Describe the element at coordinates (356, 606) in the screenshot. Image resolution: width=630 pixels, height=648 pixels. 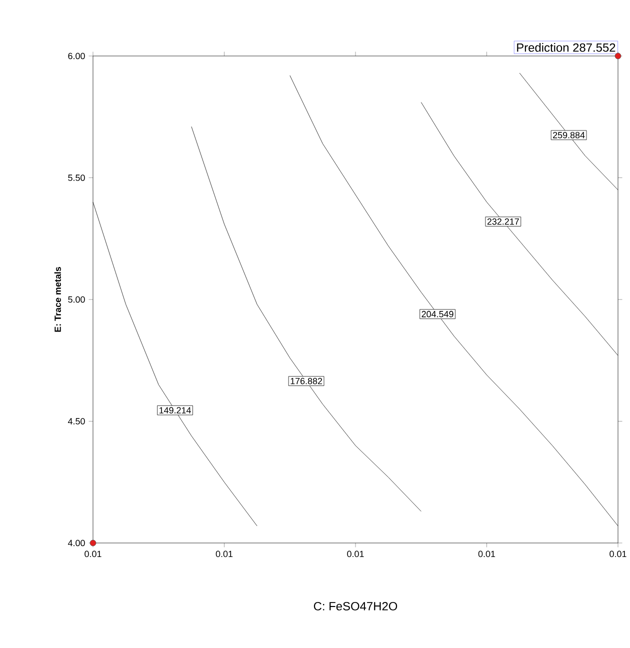
I see `x-axis-title: C: FeSO47H2O` at that location.